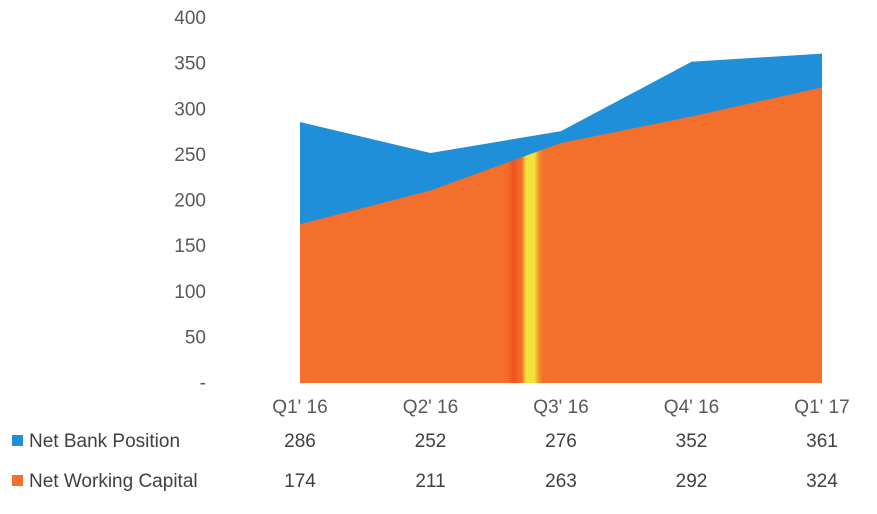  What do you see at coordinates (299, 407) in the screenshot?
I see `x-tick-label: Q1' 16` at bounding box center [299, 407].